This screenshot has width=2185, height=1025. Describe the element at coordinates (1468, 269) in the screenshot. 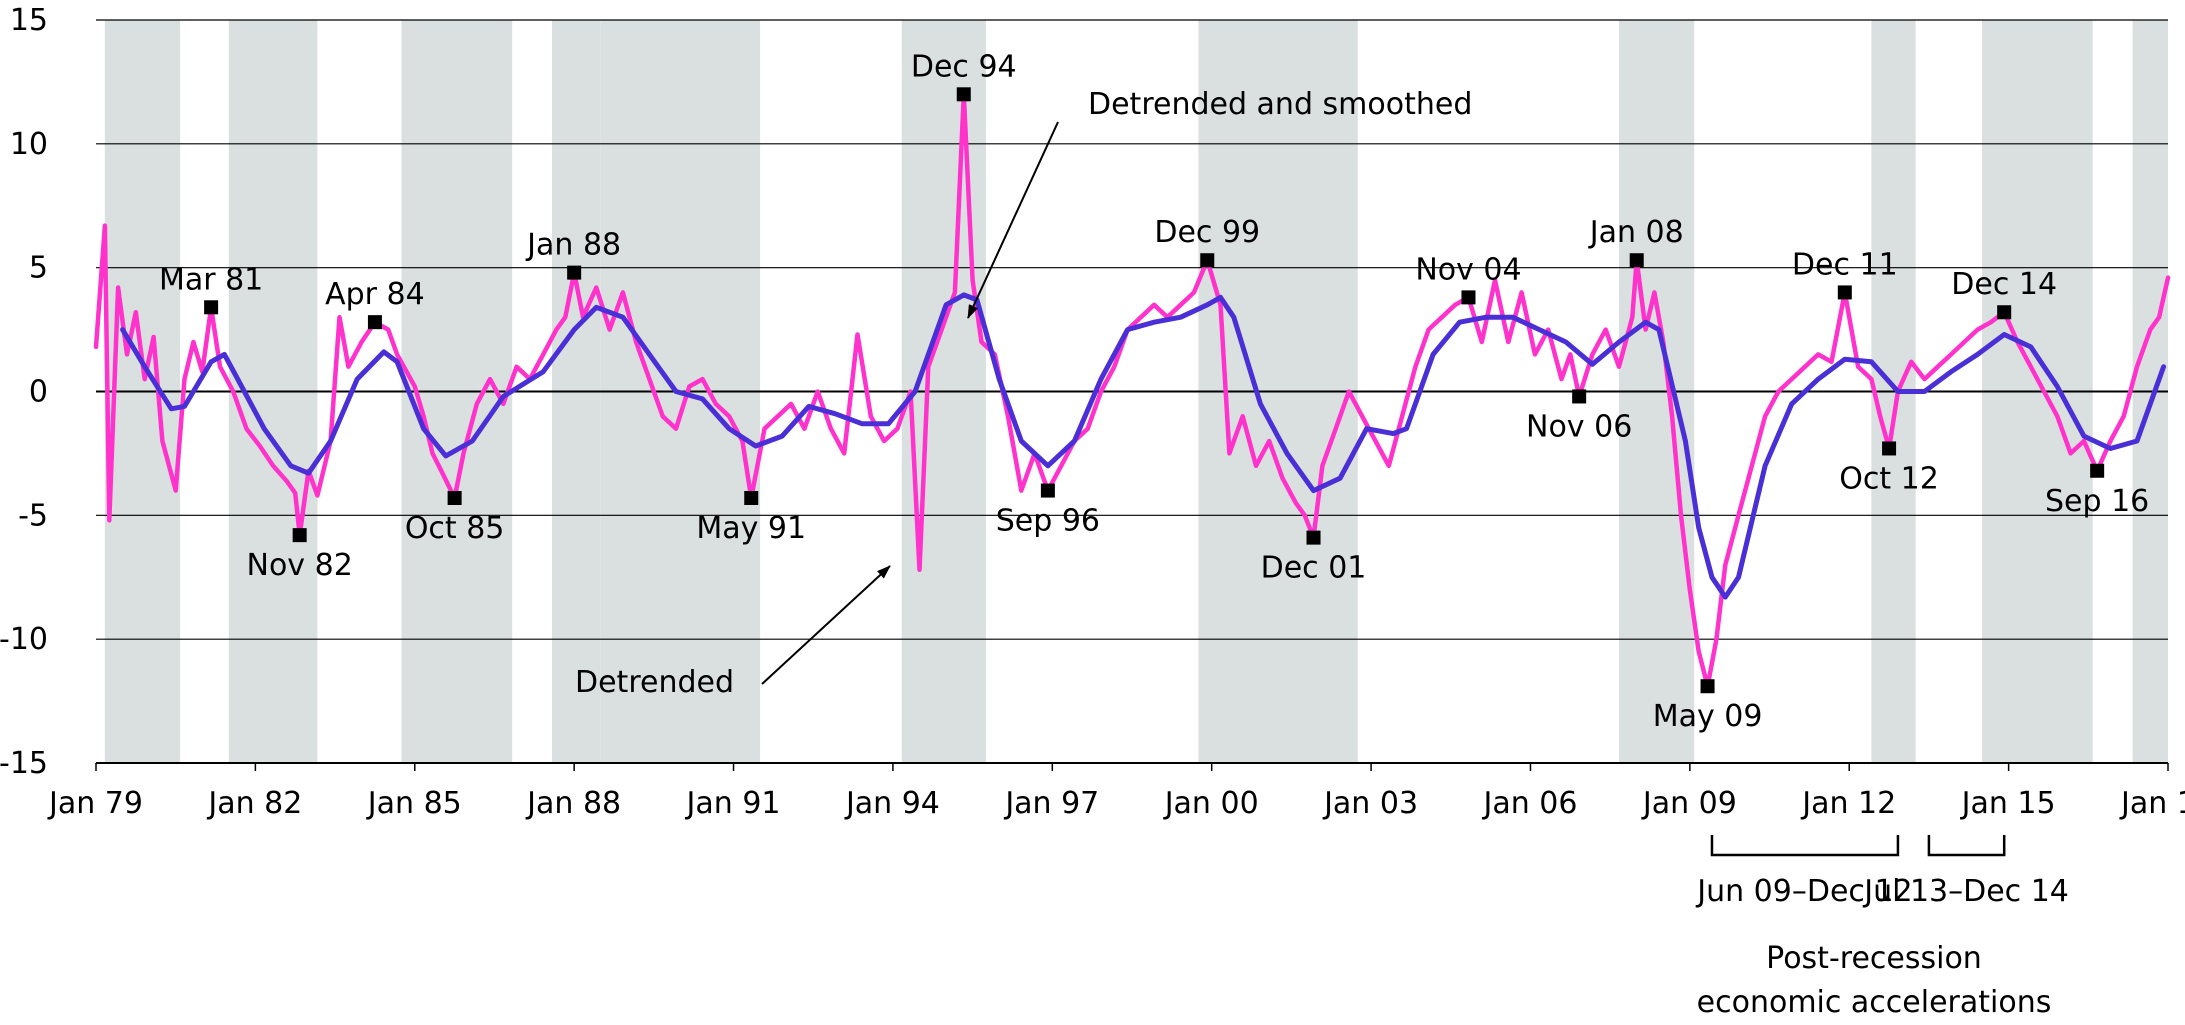

I see `peak-label-nov-04: Nov 04` at that location.